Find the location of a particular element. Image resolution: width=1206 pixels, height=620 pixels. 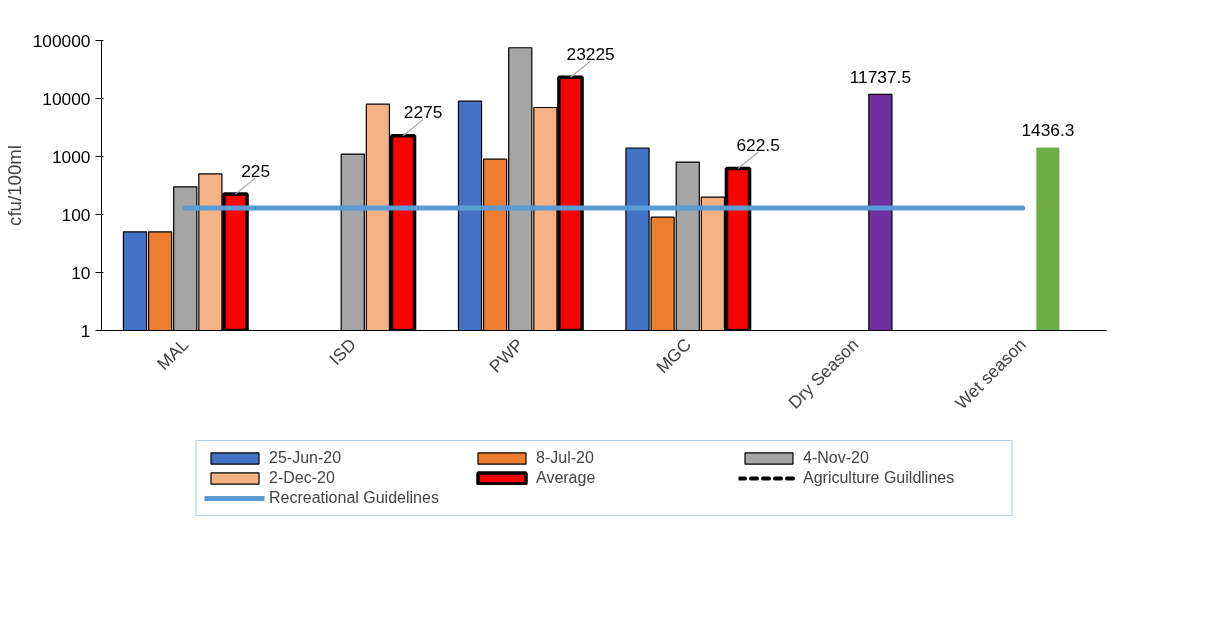

y-tick-label: 100000 is located at coordinates (61, 40).